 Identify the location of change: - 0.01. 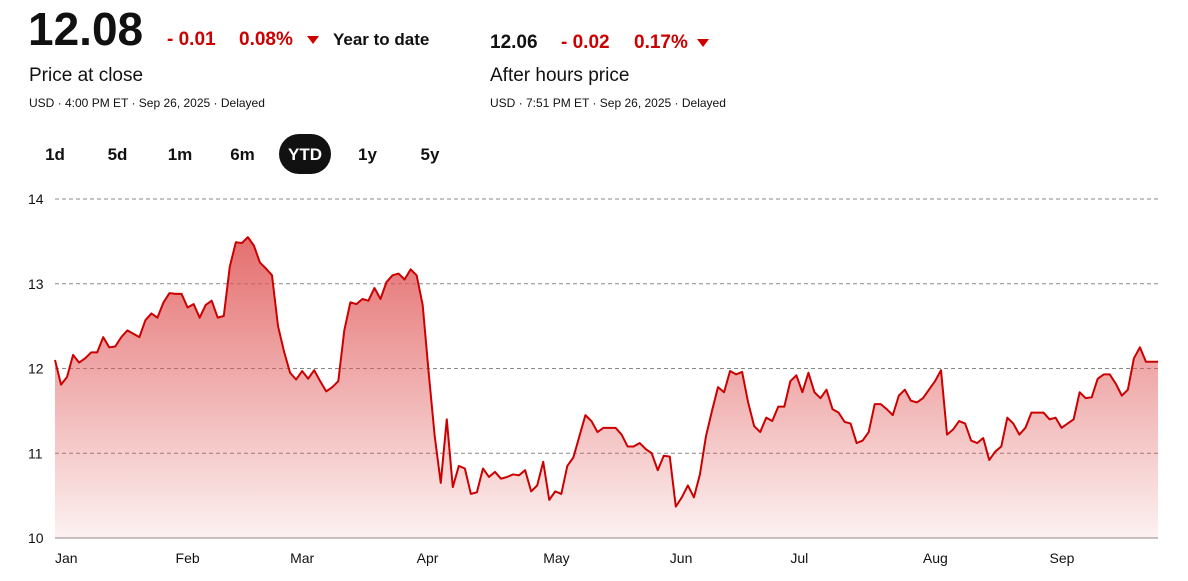
(191, 39).